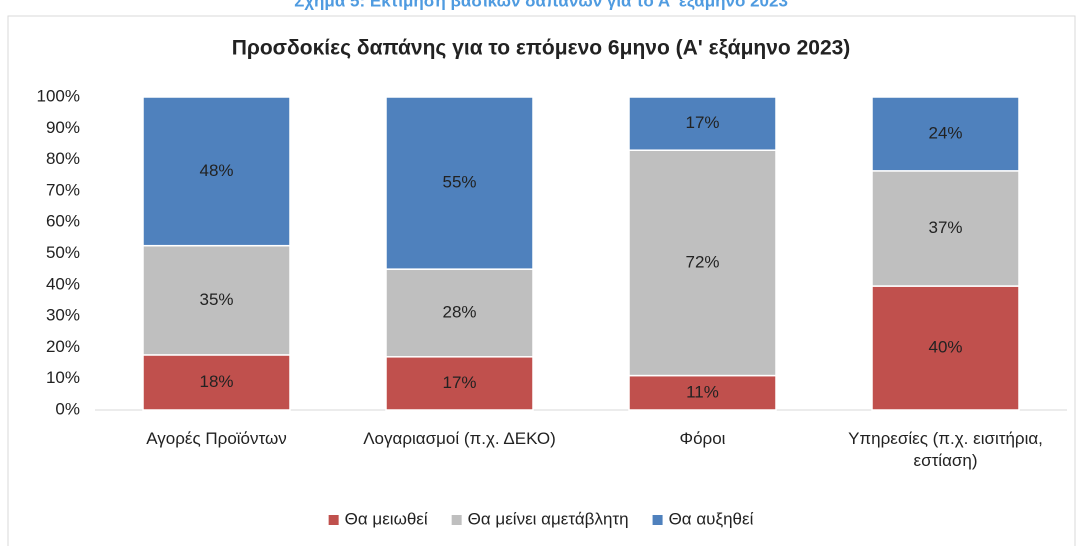  I want to click on y-tick-label: 50%, so click(63, 252).